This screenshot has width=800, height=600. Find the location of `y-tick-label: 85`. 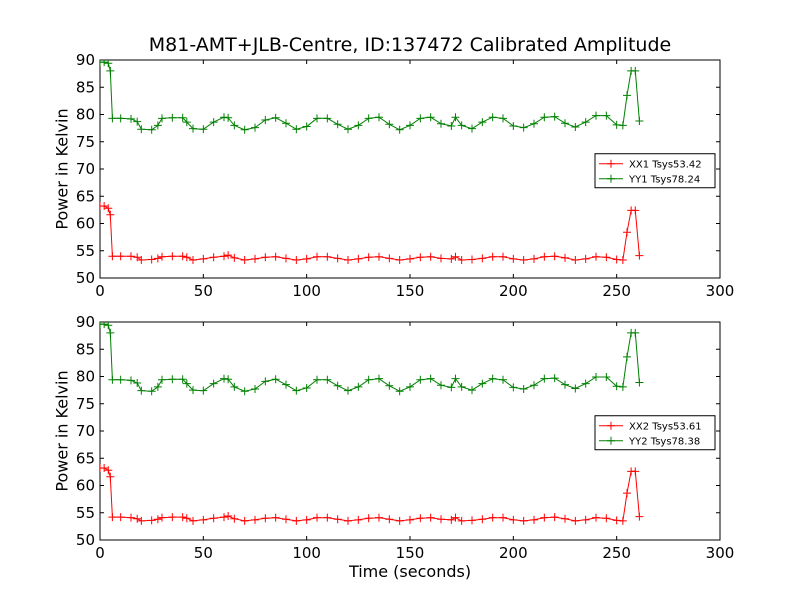

y-tick-label: 85 is located at coordinates (85, 87).